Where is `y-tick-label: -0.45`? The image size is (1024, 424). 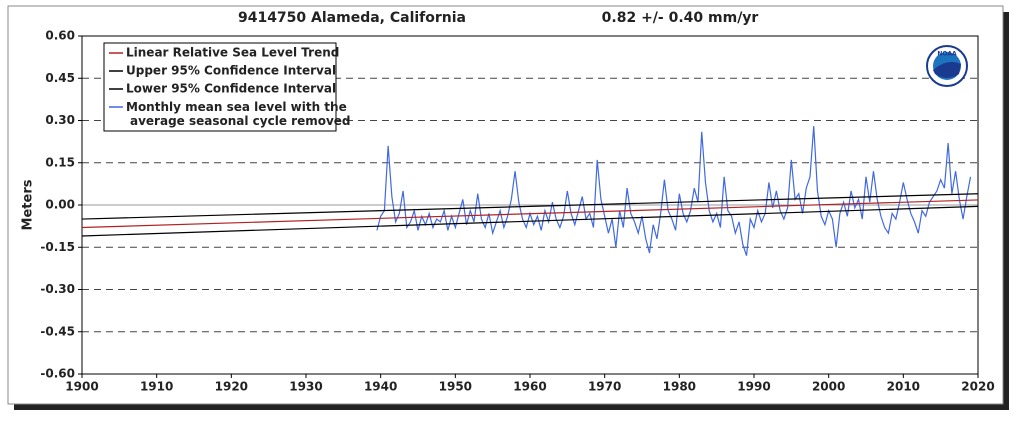 y-tick-label: -0.45 is located at coordinates (57, 331).